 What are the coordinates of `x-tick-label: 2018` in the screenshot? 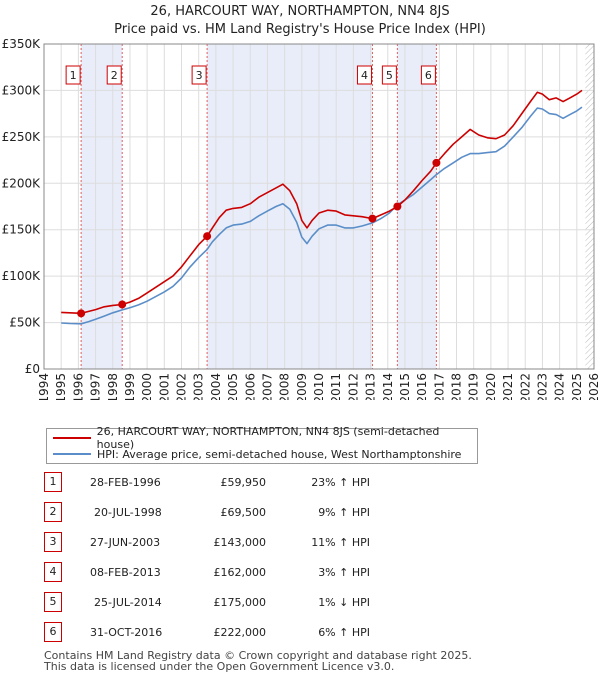 It's located at (457, 386).